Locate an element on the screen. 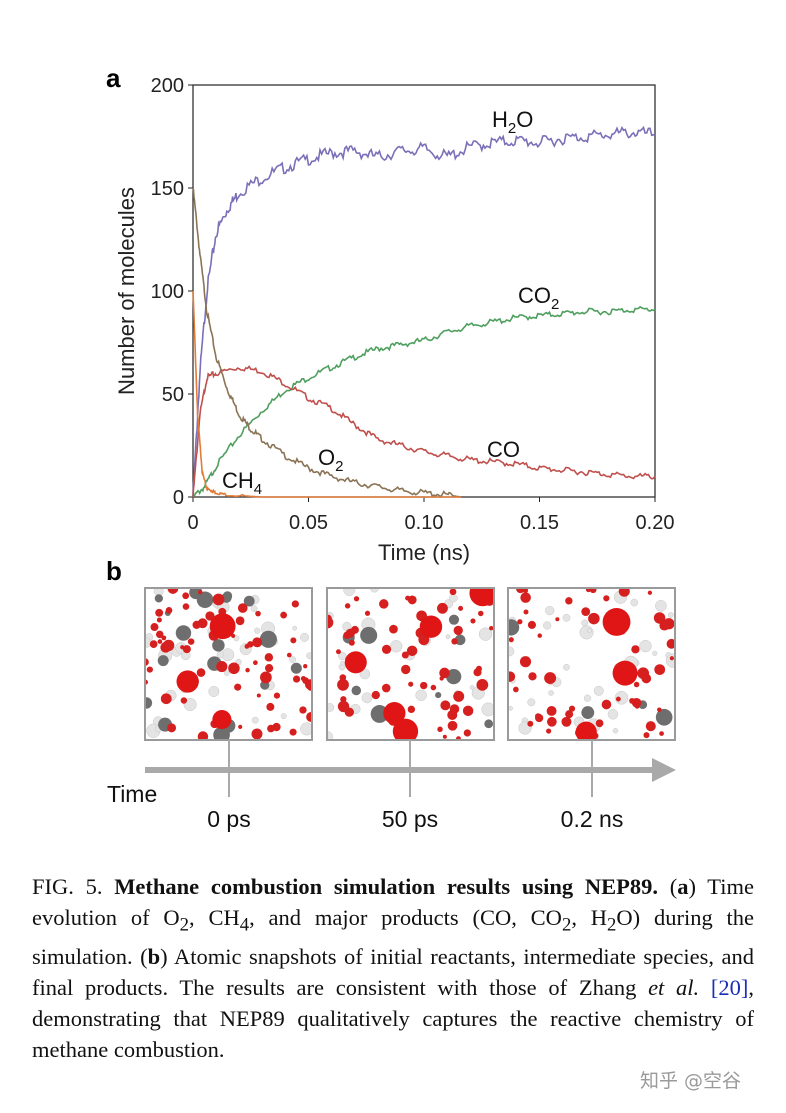 The image size is (786, 1113). watermark: 知乎 @空谷 is located at coordinates (691, 1081).